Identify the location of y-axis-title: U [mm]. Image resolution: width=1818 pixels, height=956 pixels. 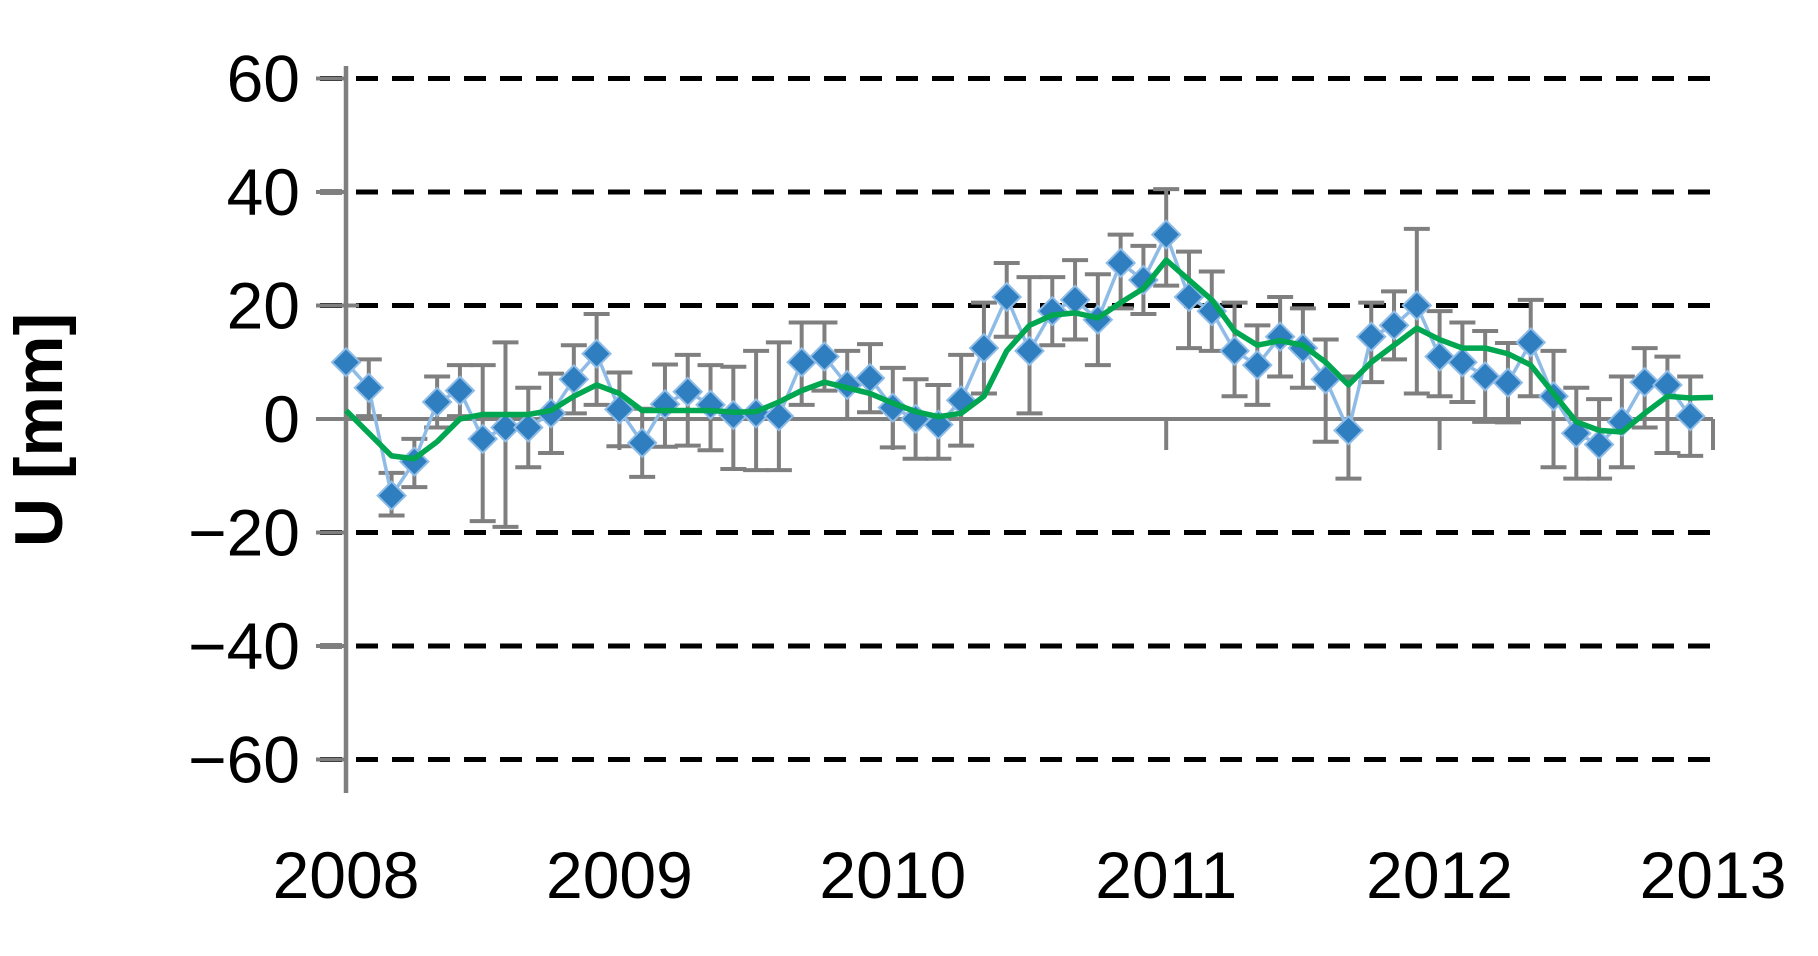
(39, 430).